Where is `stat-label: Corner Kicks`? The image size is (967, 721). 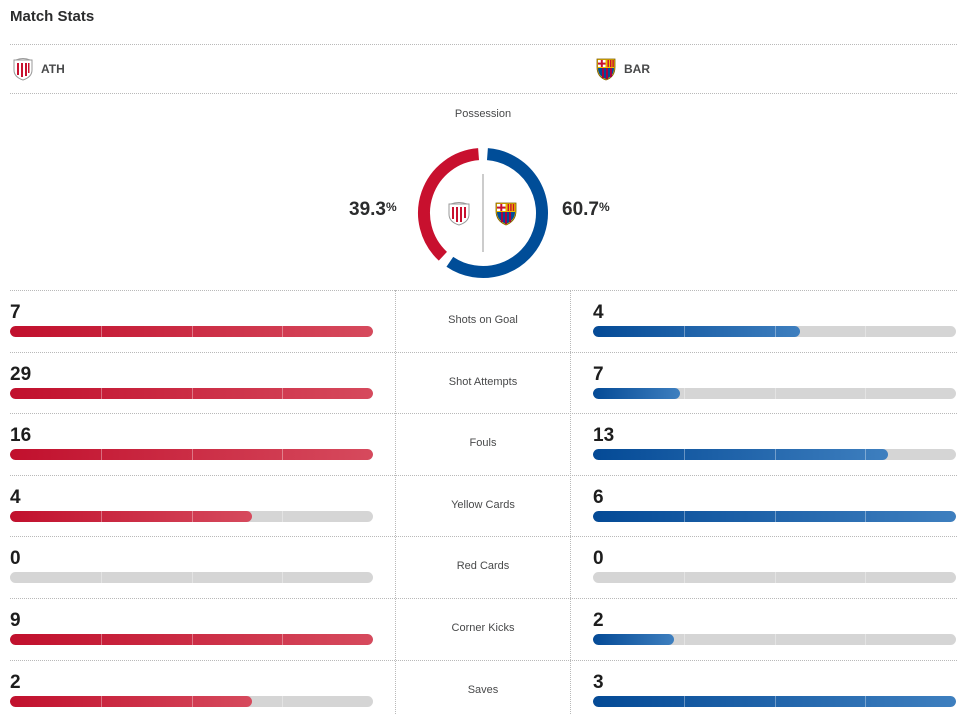 stat-label: Corner Kicks is located at coordinates (483, 628).